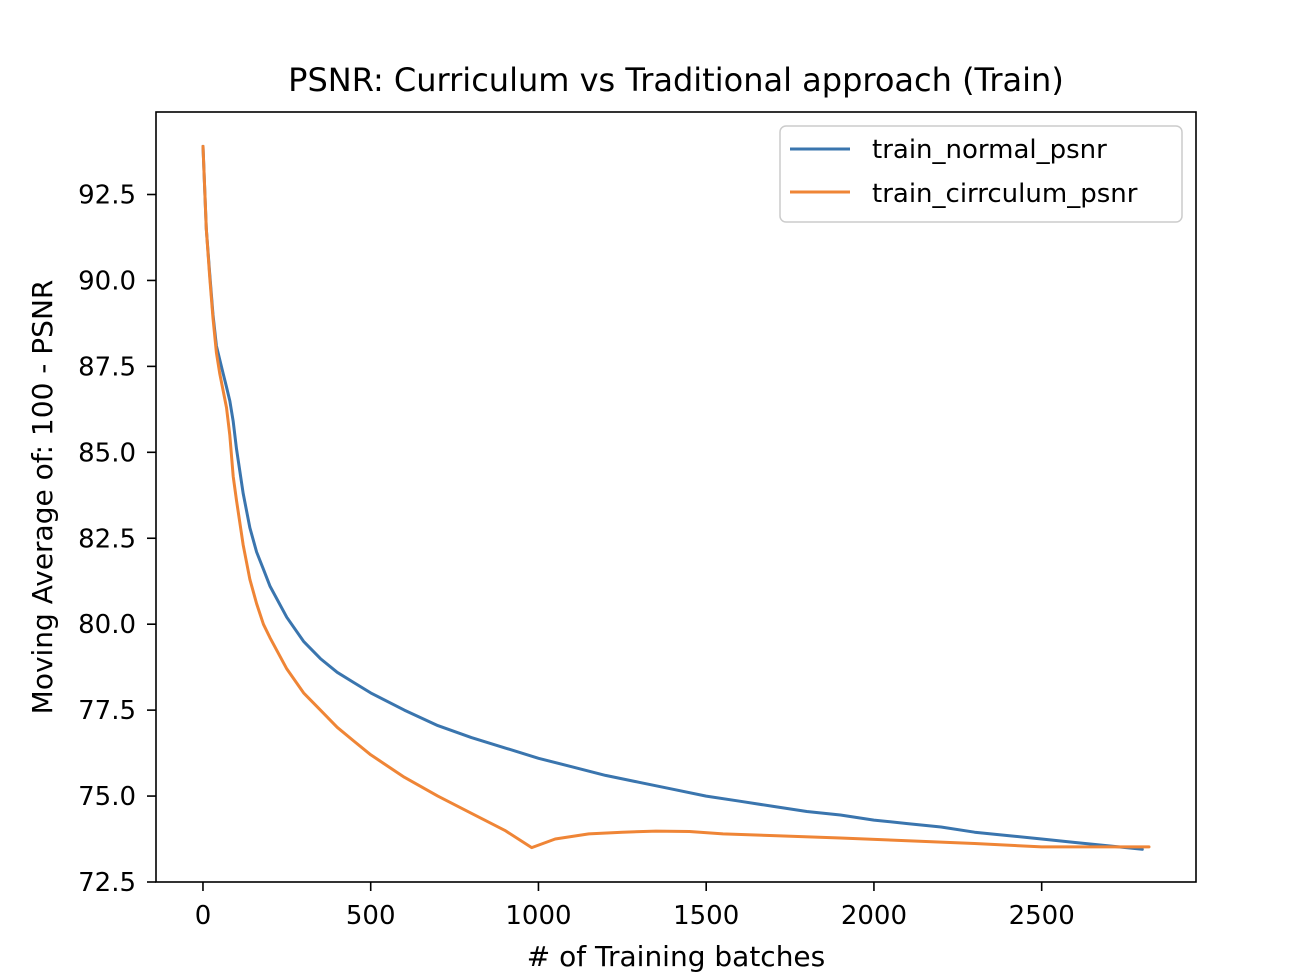  I want to click on legend-label-train-cirrculum: train_cirrculum_psnr, so click(1005, 194).